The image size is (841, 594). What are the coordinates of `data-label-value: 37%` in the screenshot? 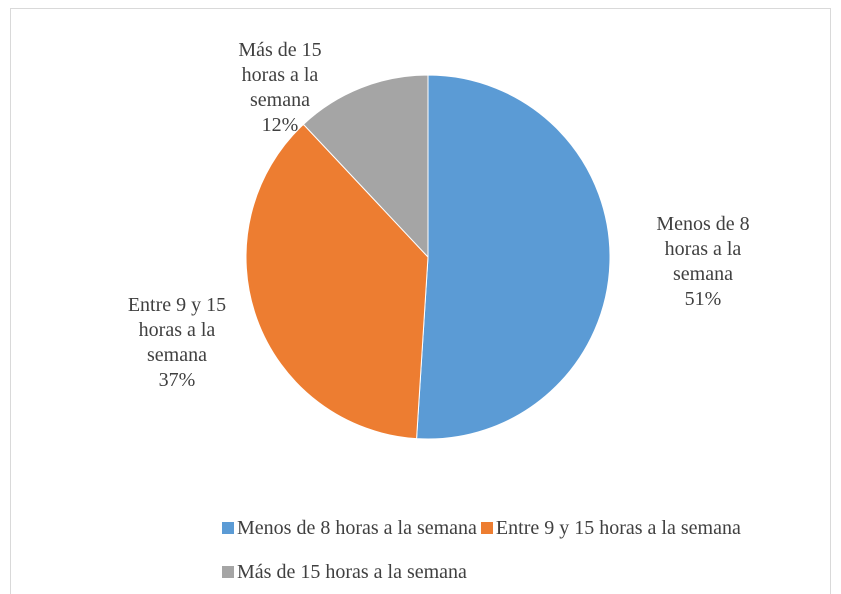 It's located at (177, 380).